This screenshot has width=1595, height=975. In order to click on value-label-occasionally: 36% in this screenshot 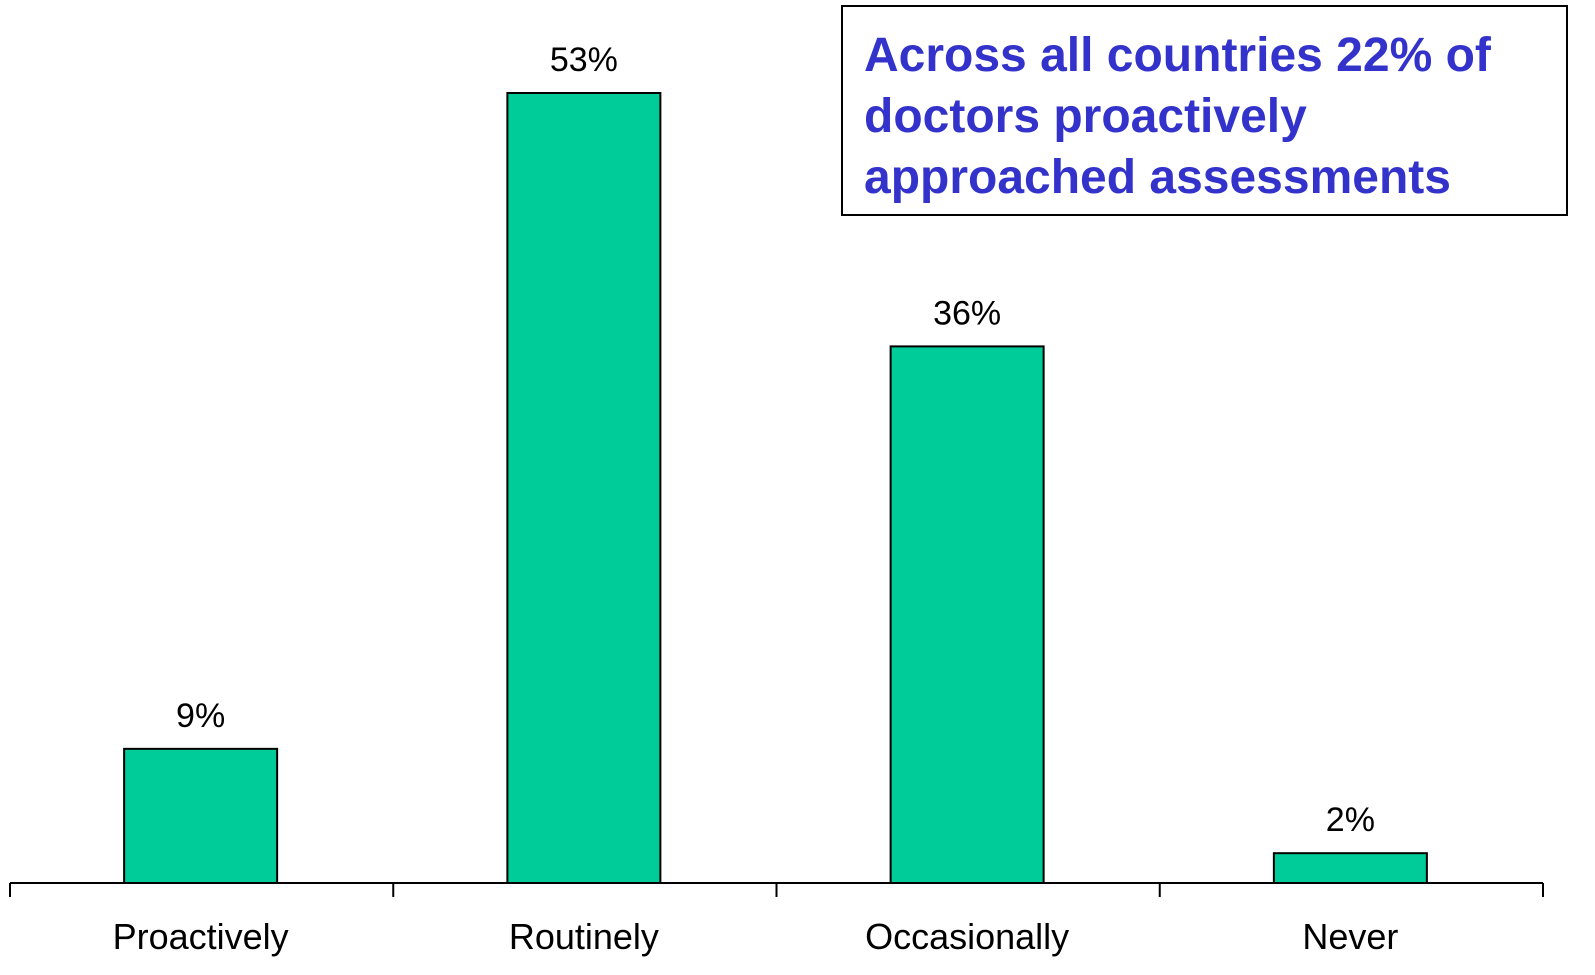, I will do `click(967, 313)`.